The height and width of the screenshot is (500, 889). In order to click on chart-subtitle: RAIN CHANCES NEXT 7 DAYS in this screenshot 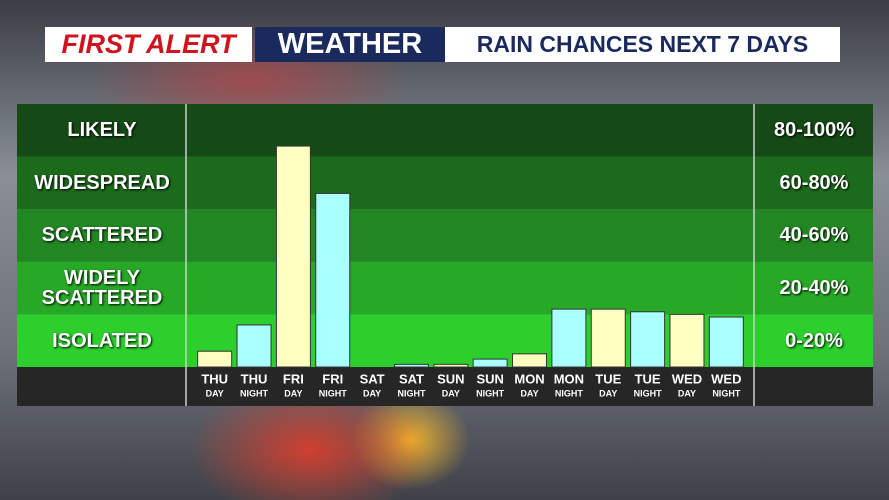, I will do `click(642, 44)`.